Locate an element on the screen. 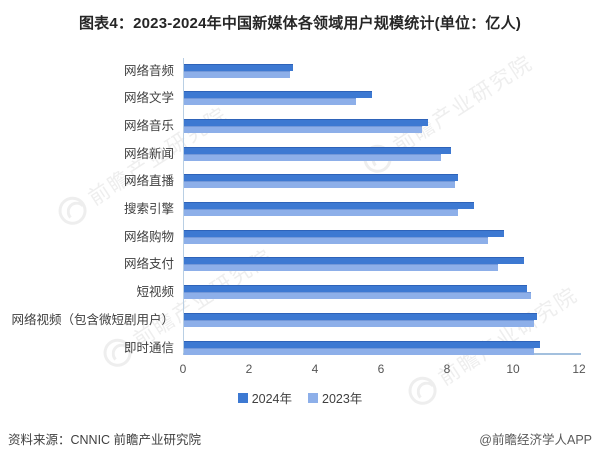 Image resolution: width=600 pixels, height=458 pixels. bar-2023年-网络新闻 is located at coordinates (313, 157).